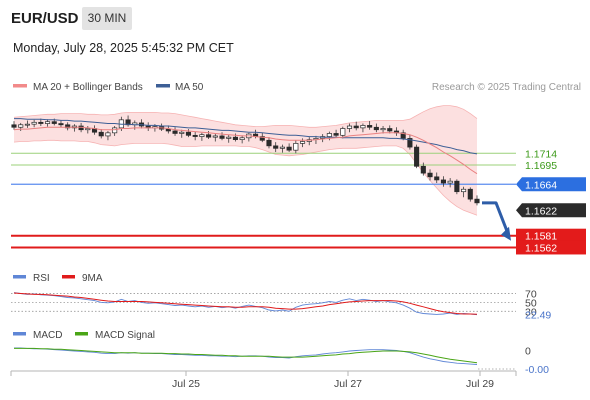 The height and width of the screenshot is (400, 590). What do you see at coordinates (541, 154) in the screenshot?
I see `resistance-label-0: 1.1714` at bounding box center [541, 154].